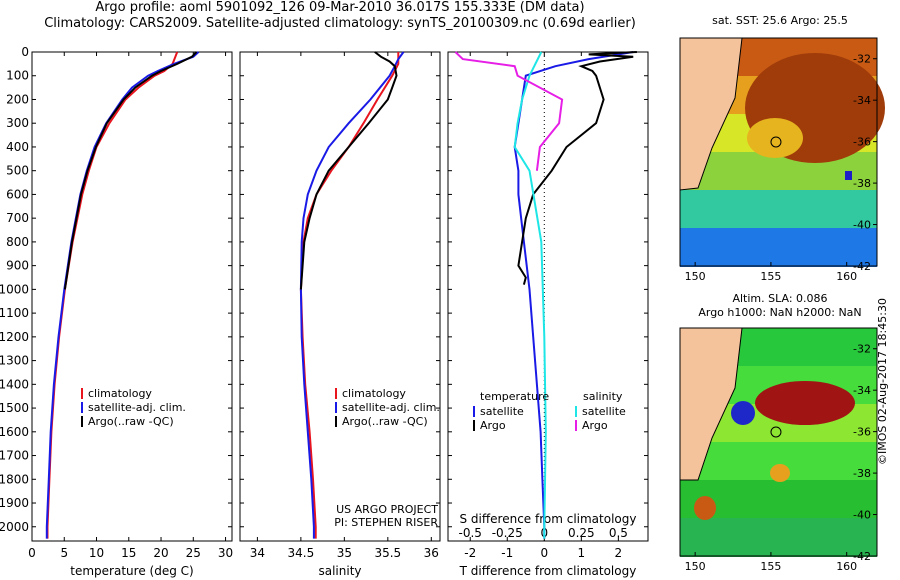 Image resolution: width=900 pixels, height=580 pixels. I want to click on x-tick-label: 34, so click(257, 553).